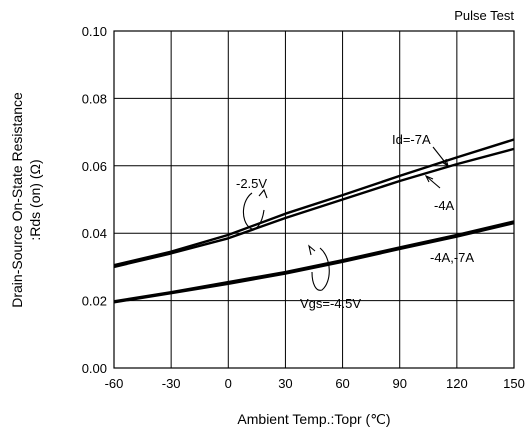 The image size is (531, 430). I want to click on id-4a-leader, so click(433, 182).